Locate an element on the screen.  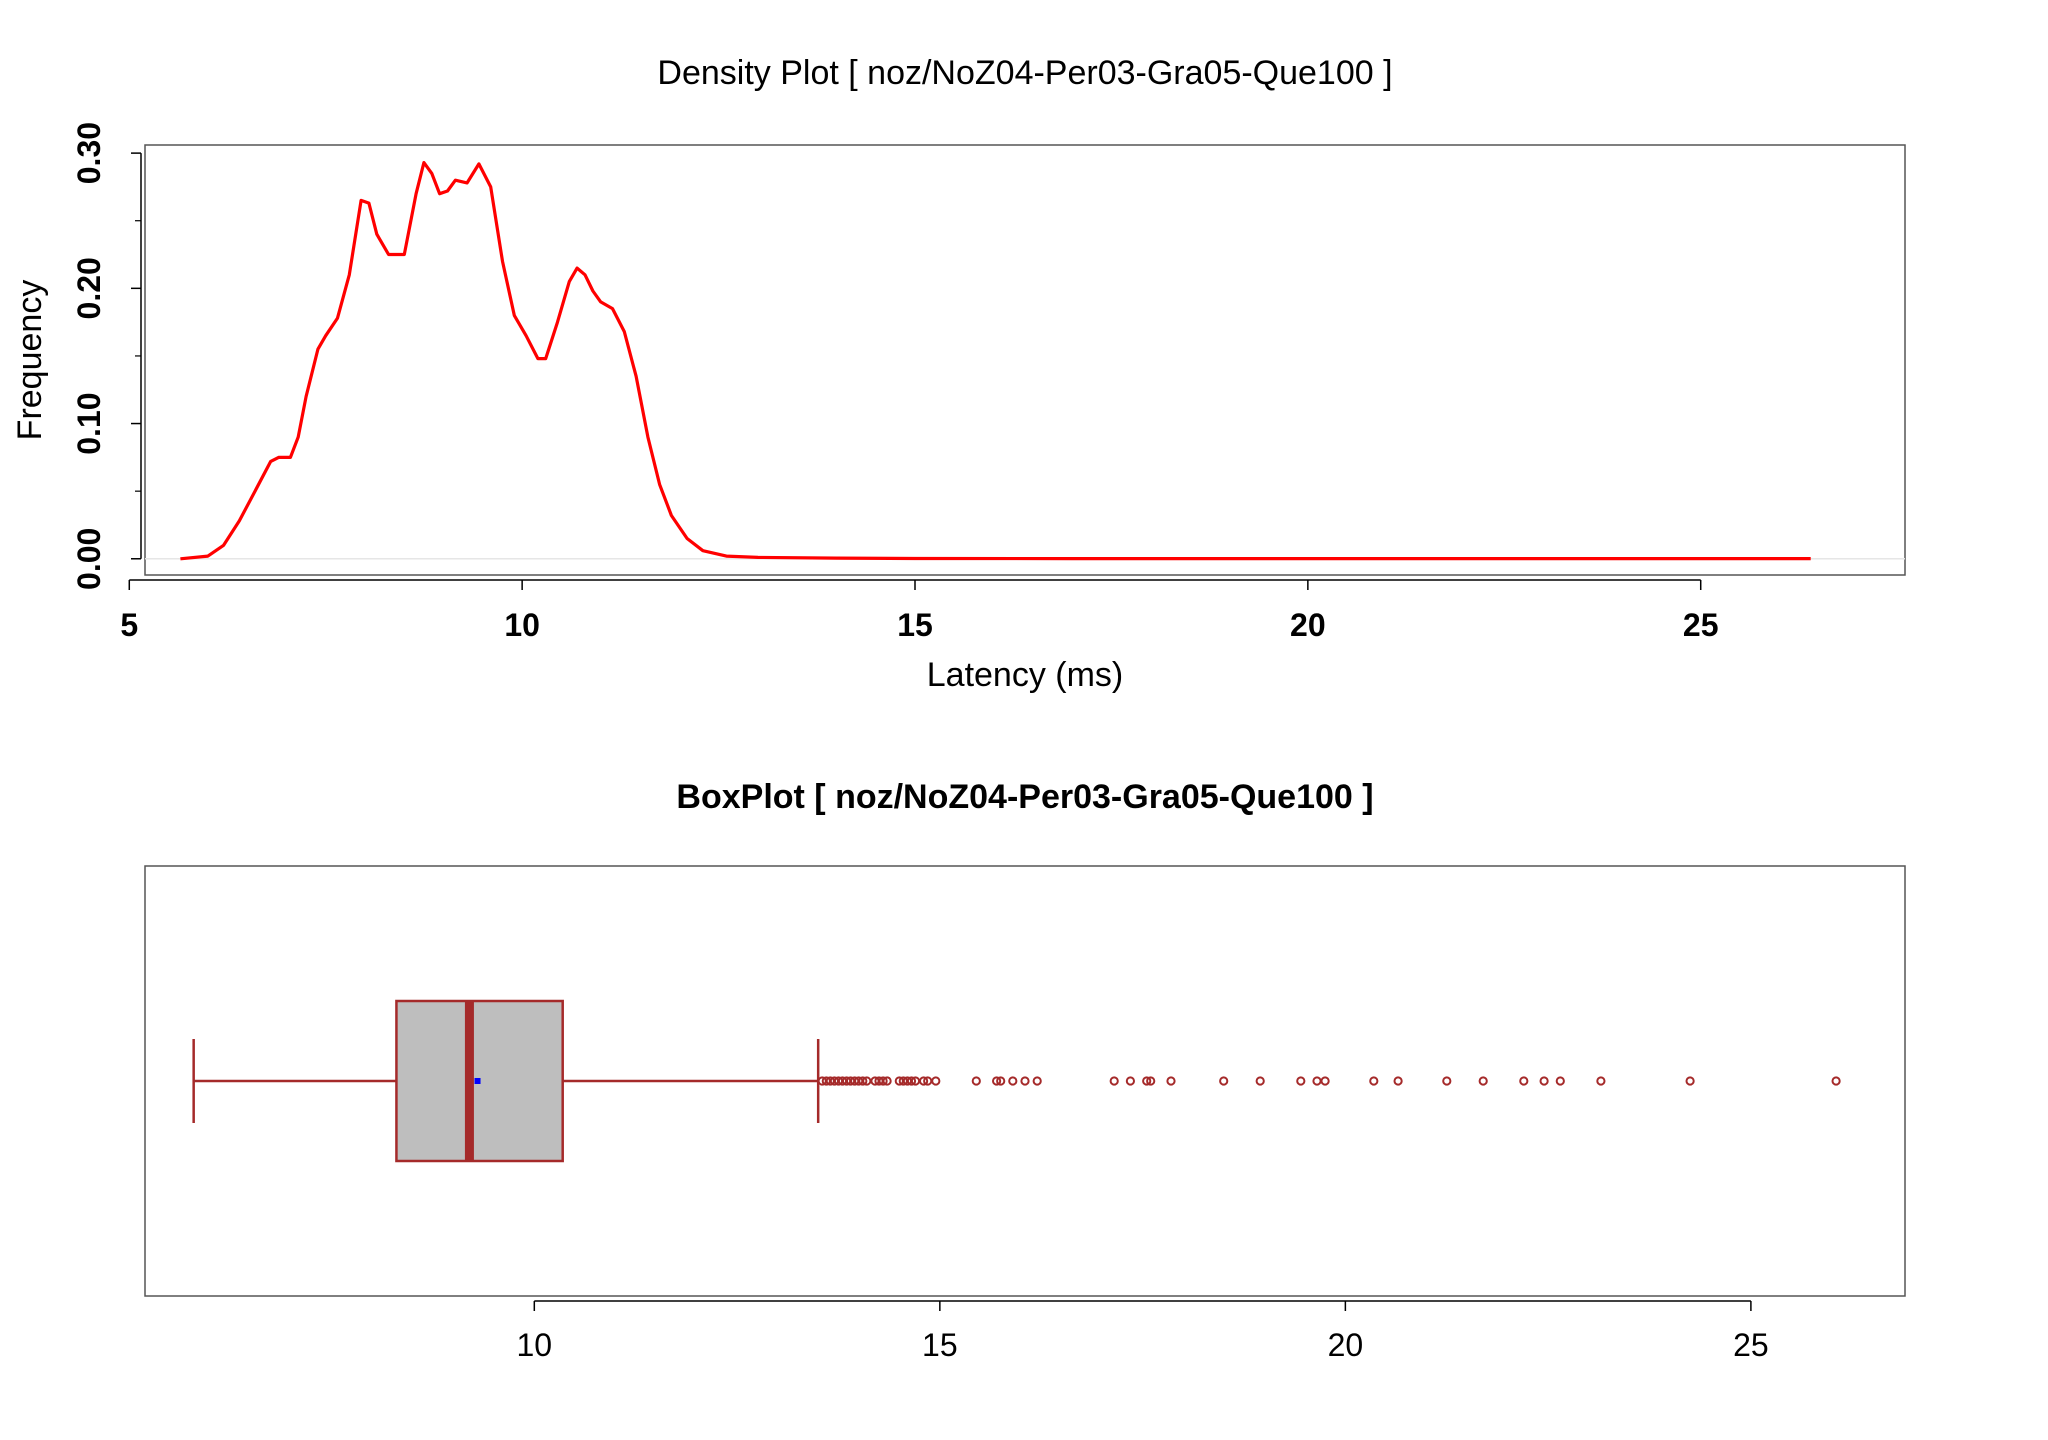
density-x-tick-label: 15 is located at coordinates (915, 625).